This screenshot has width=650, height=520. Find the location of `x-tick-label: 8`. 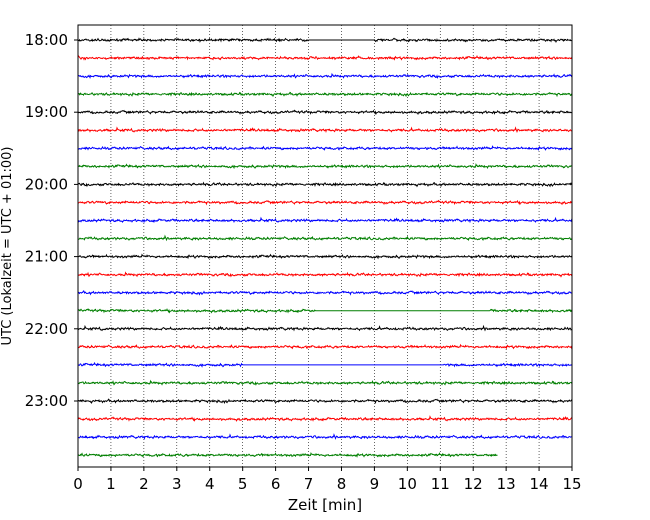

x-tick-label: 8 is located at coordinates (342, 484).